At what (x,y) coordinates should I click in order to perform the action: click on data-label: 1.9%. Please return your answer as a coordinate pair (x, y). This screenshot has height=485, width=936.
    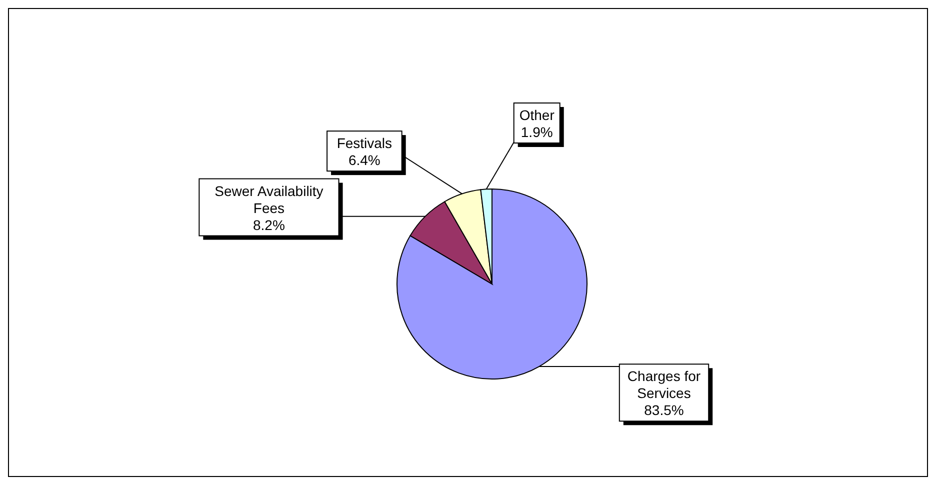
    Looking at the image, I should click on (536, 132).